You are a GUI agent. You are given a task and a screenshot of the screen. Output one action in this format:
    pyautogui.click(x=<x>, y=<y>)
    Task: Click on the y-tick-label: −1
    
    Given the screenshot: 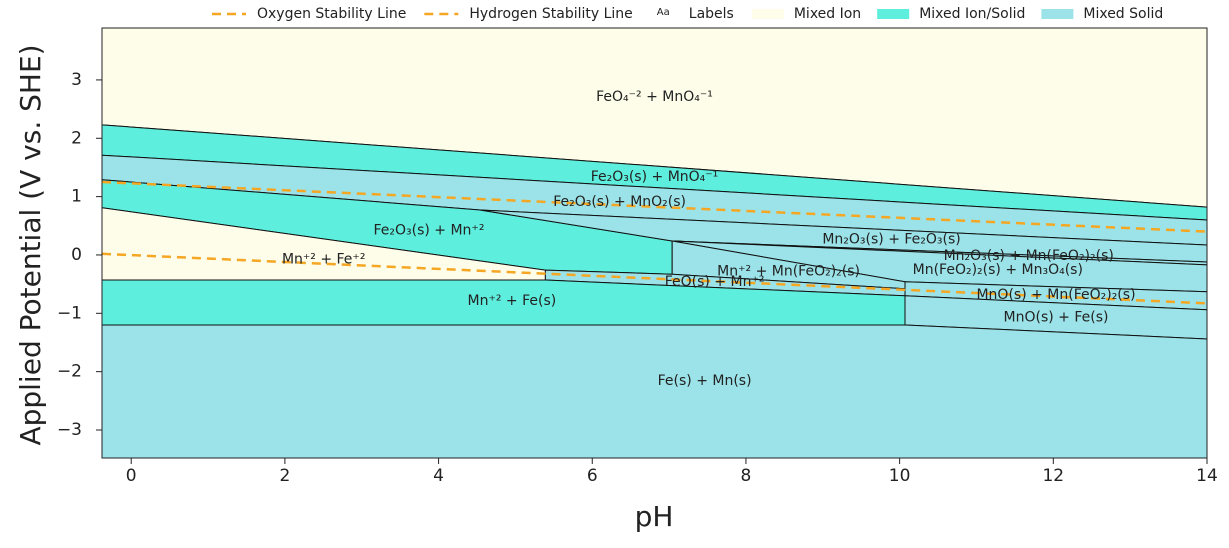 What is the action you would take?
    pyautogui.click(x=69, y=313)
    